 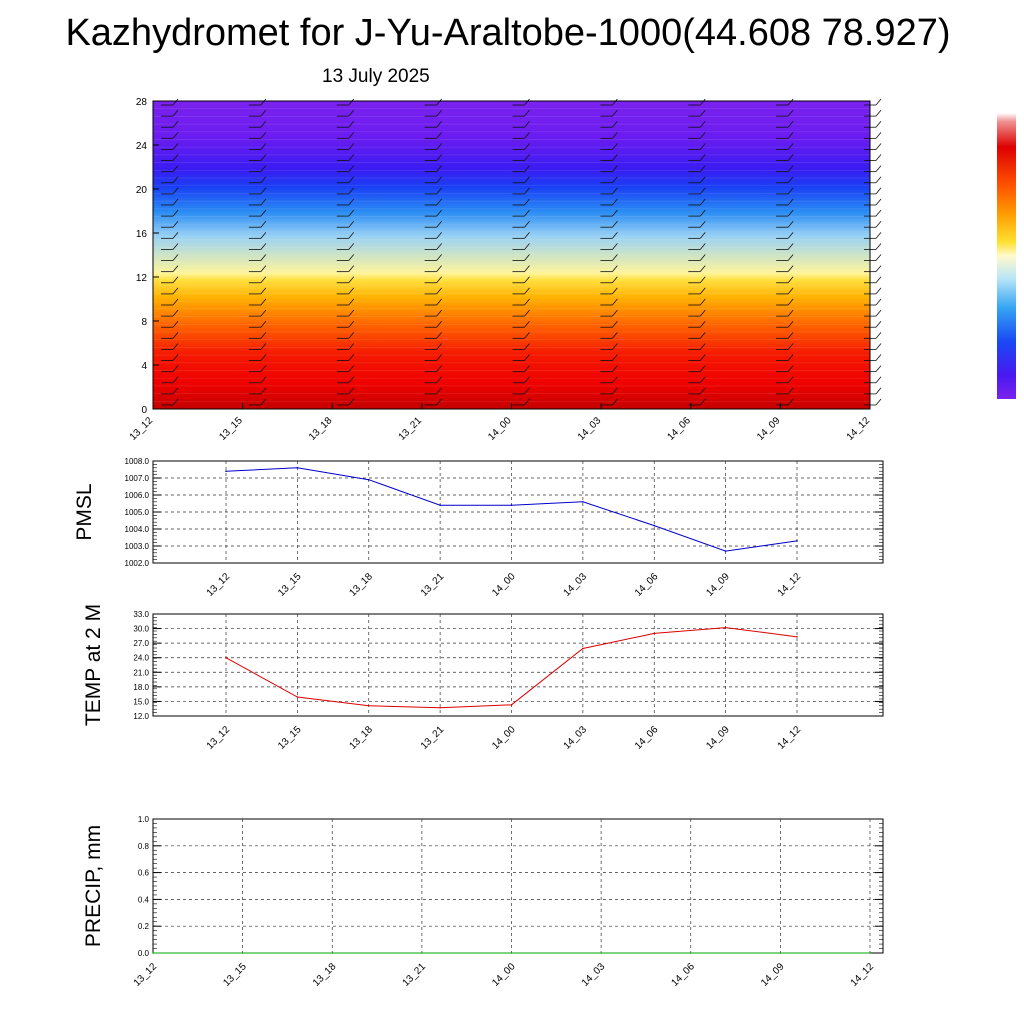 I want to click on y-tick-label: 0.4, so click(x=144, y=899).